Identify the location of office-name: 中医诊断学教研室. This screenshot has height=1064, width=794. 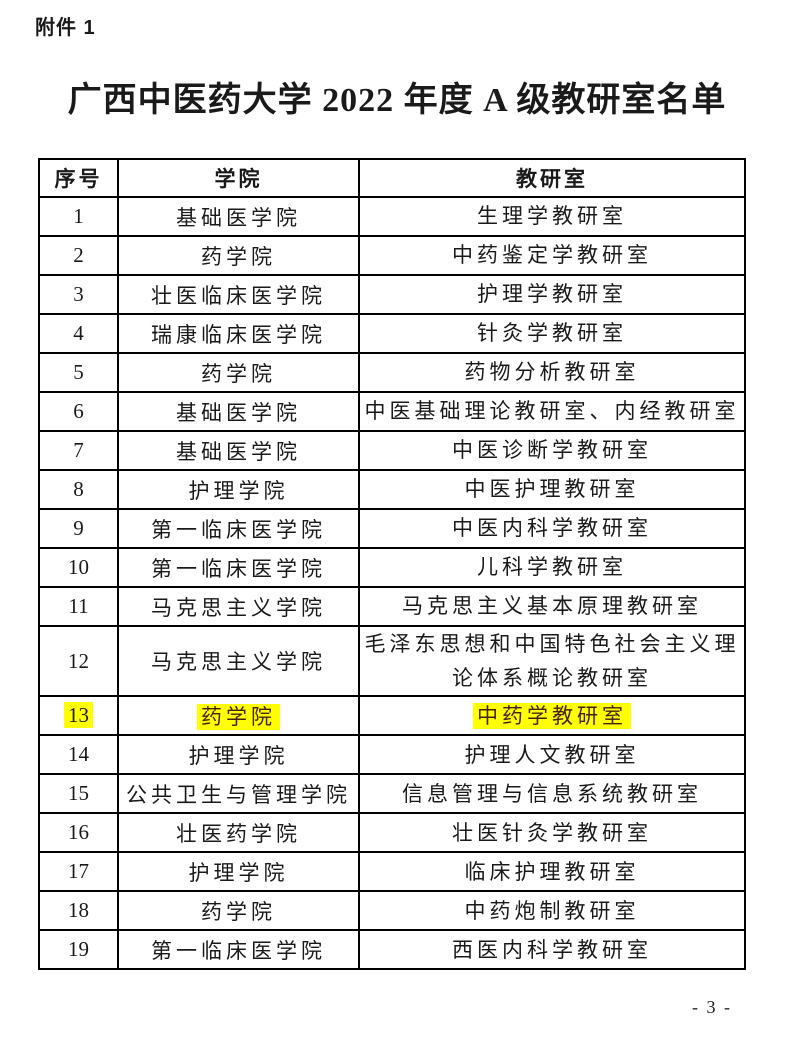
(552, 450).